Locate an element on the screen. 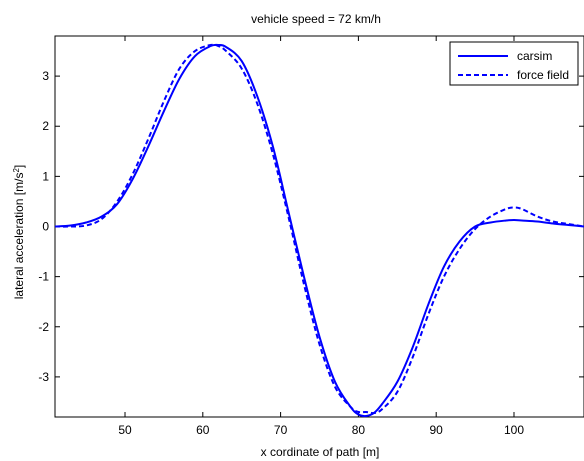 The height and width of the screenshot is (461, 584). y-tick-label: 3 is located at coordinates (45, 76).